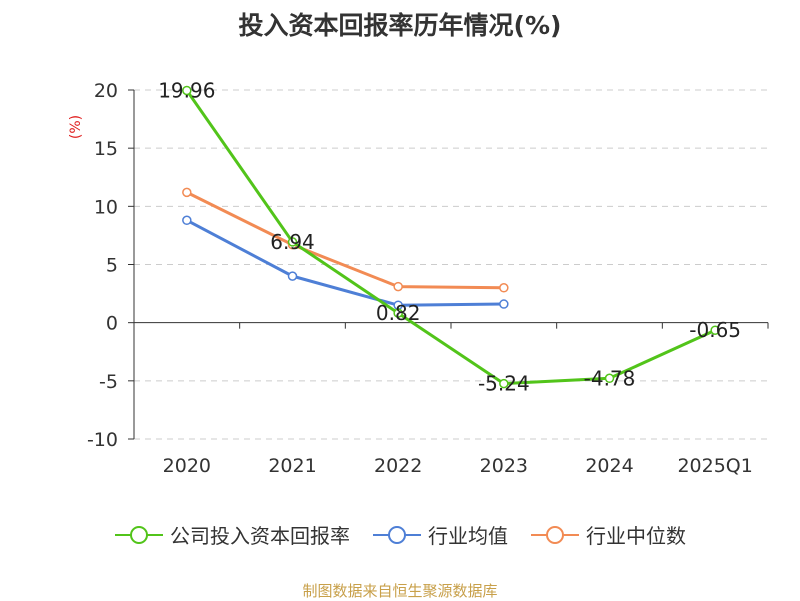 The height and width of the screenshot is (601, 800). Describe the element at coordinates (555, 534) in the screenshot. I see `legend-marker-industry-median` at that location.